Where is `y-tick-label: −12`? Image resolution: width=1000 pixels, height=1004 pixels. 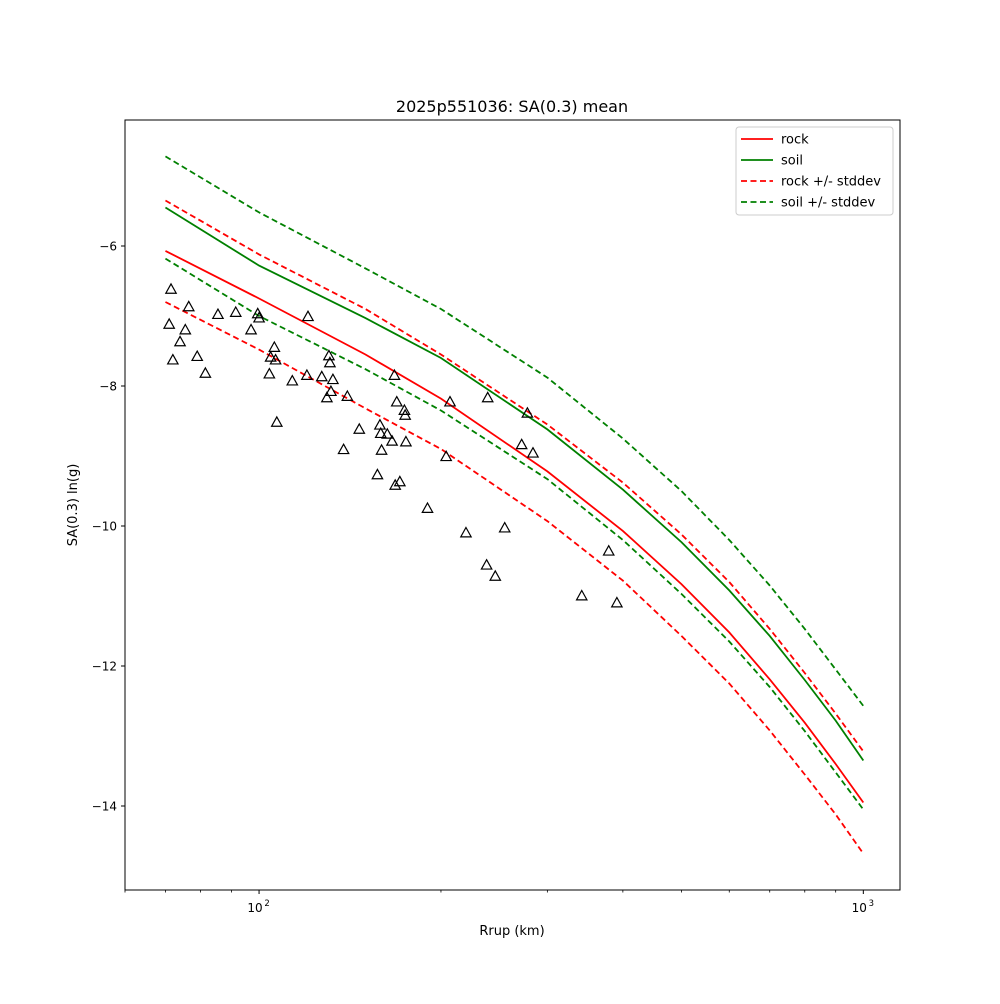 y-tick-label: −12 is located at coordinates (104, 667).